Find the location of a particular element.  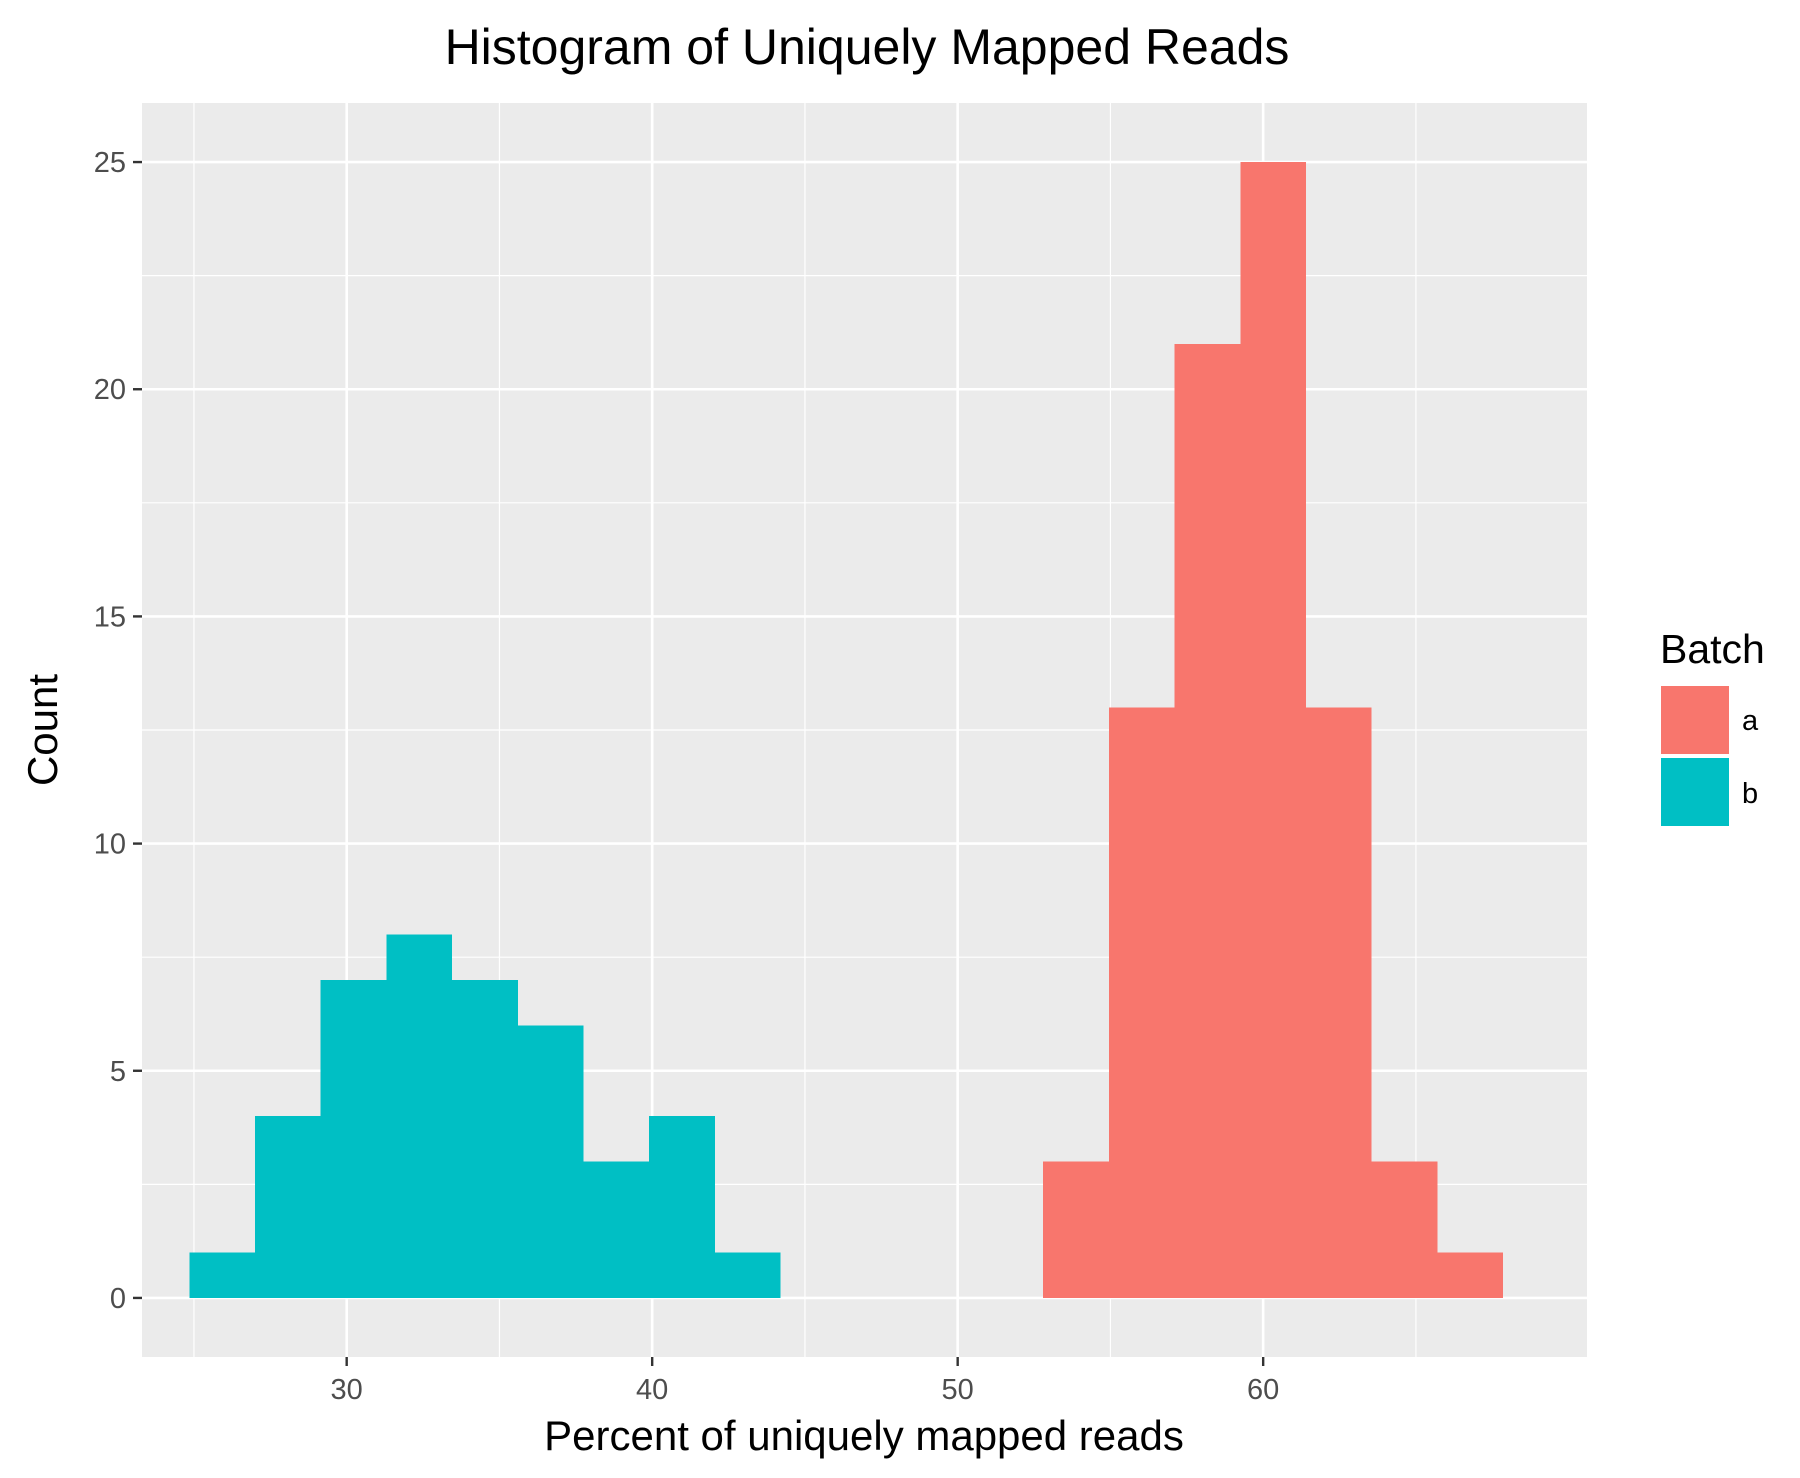

x-axis: 30 40 50 60 is located at coordinates (805, 1381).